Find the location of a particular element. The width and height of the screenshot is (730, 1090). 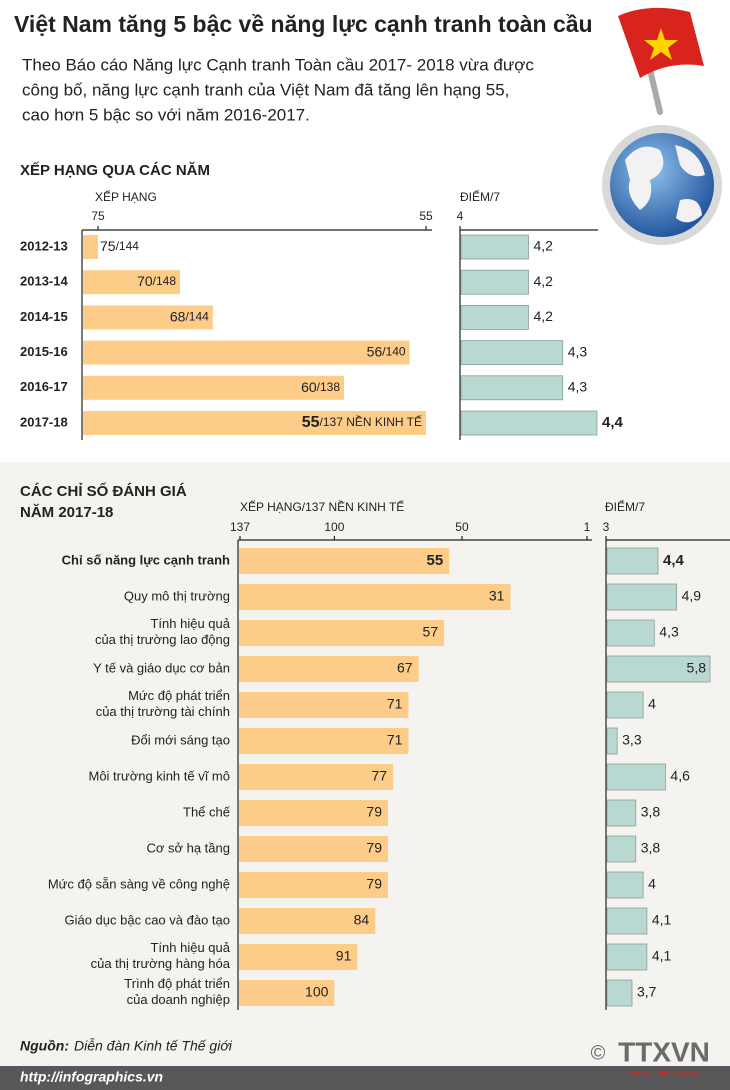

axis-label: XẾP HẠNG/137 NỀN KINH TẾ is located at coordinates (322, 506).